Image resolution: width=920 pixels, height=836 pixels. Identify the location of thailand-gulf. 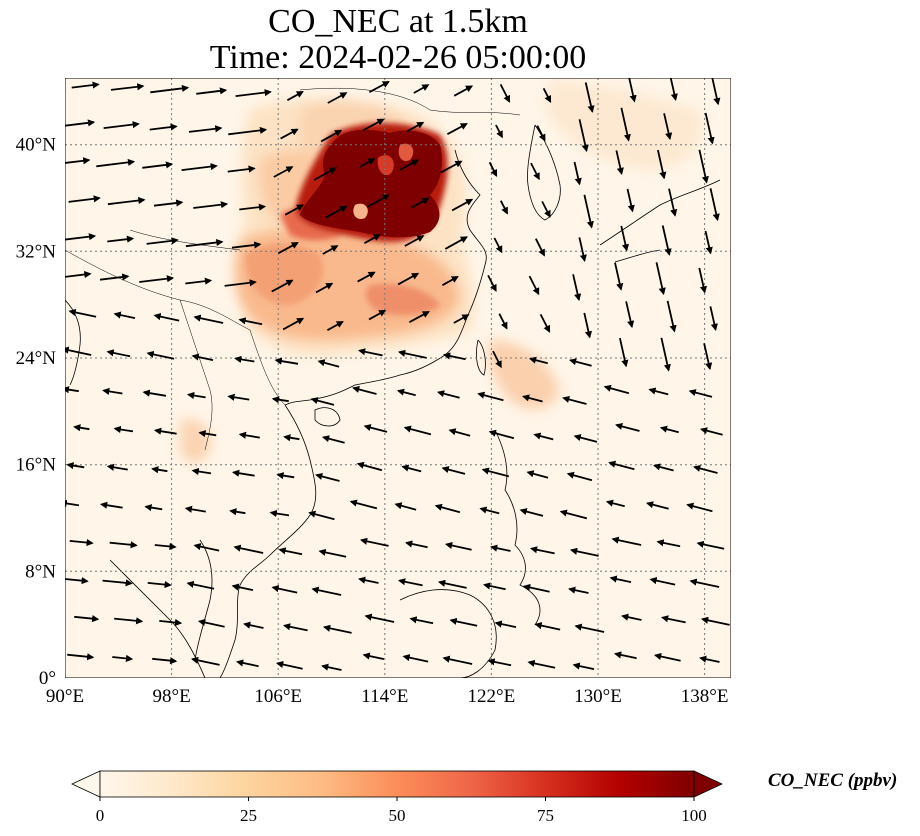
(203, 600).